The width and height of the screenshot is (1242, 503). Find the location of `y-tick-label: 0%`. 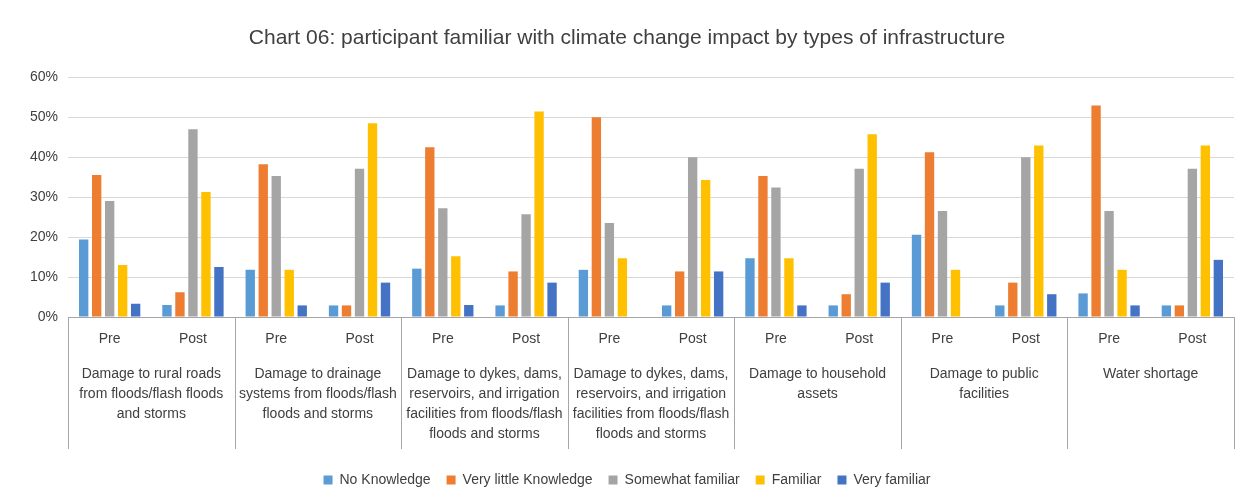

y-tick-label: 0% is located at coordinates (48, 315).